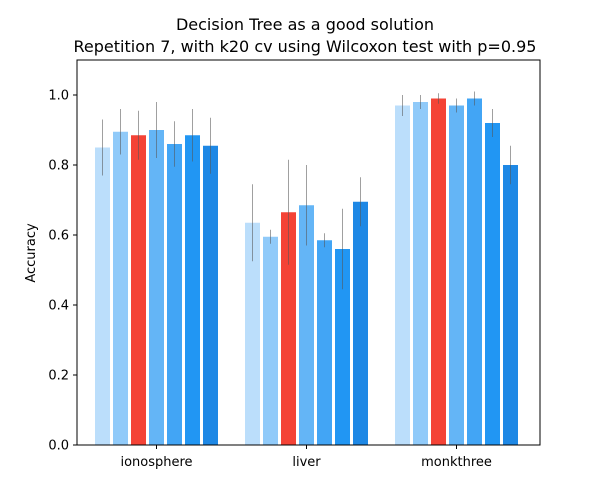 This screenshot has height=504, width=600. What do you see at coordinates (58, 306) in the screenshot?
I see `y-tick-label: 0.4` at bounding box center [58, 306].